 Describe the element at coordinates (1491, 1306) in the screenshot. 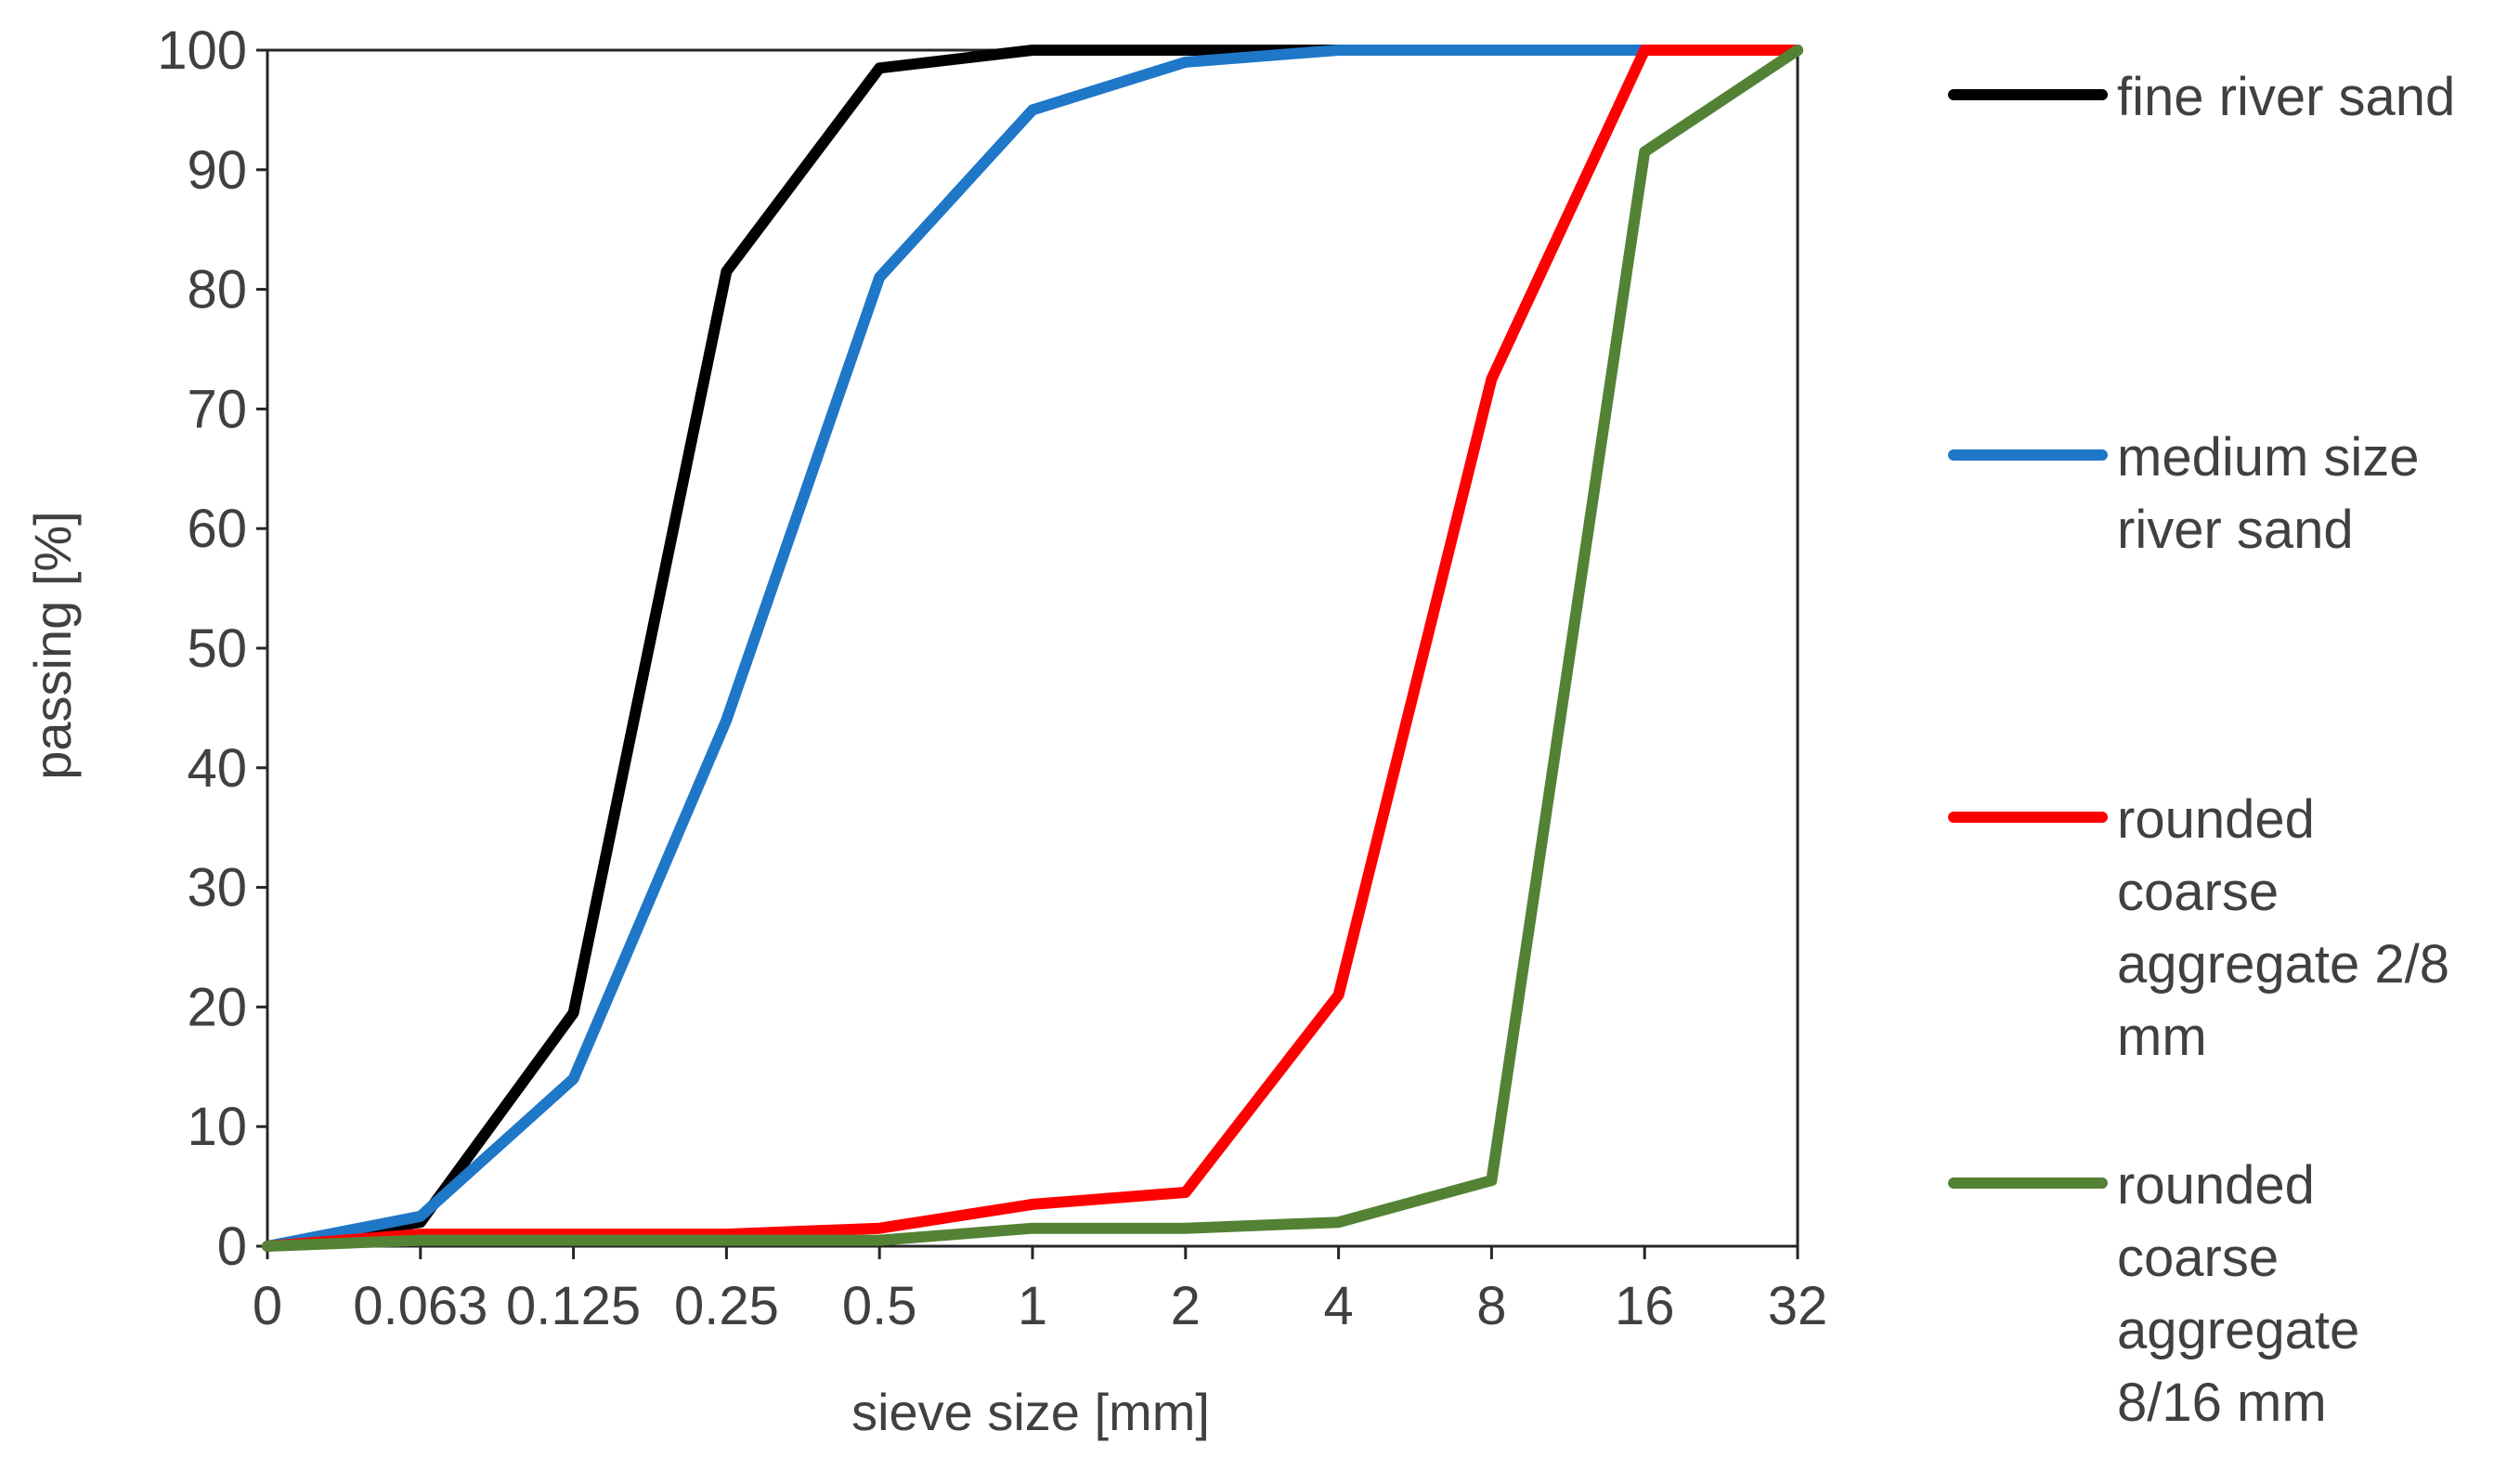

I see `x-tick-label: 8` at that location.